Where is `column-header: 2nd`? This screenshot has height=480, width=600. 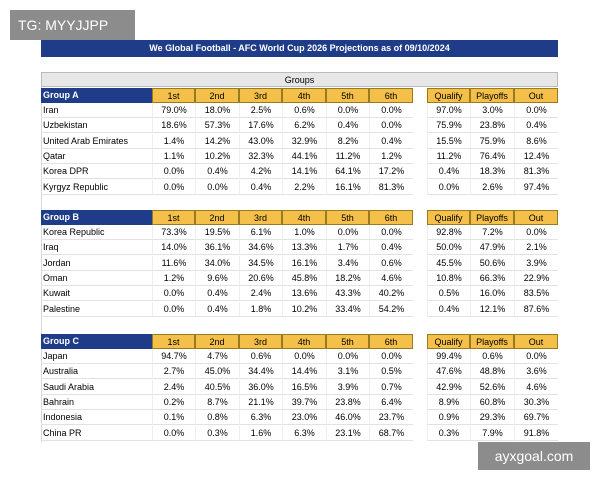
column-header: 2nd is located at coordinates (217, 95).